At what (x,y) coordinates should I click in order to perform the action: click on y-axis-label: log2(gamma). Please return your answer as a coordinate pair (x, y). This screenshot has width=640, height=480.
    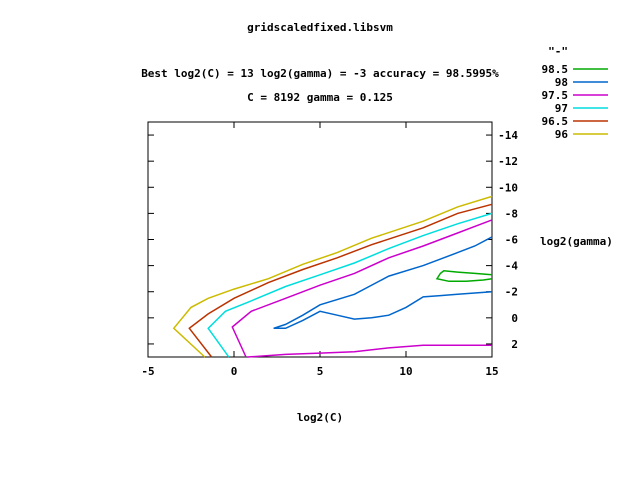
    Looking at the image, I should click on (576, 241).